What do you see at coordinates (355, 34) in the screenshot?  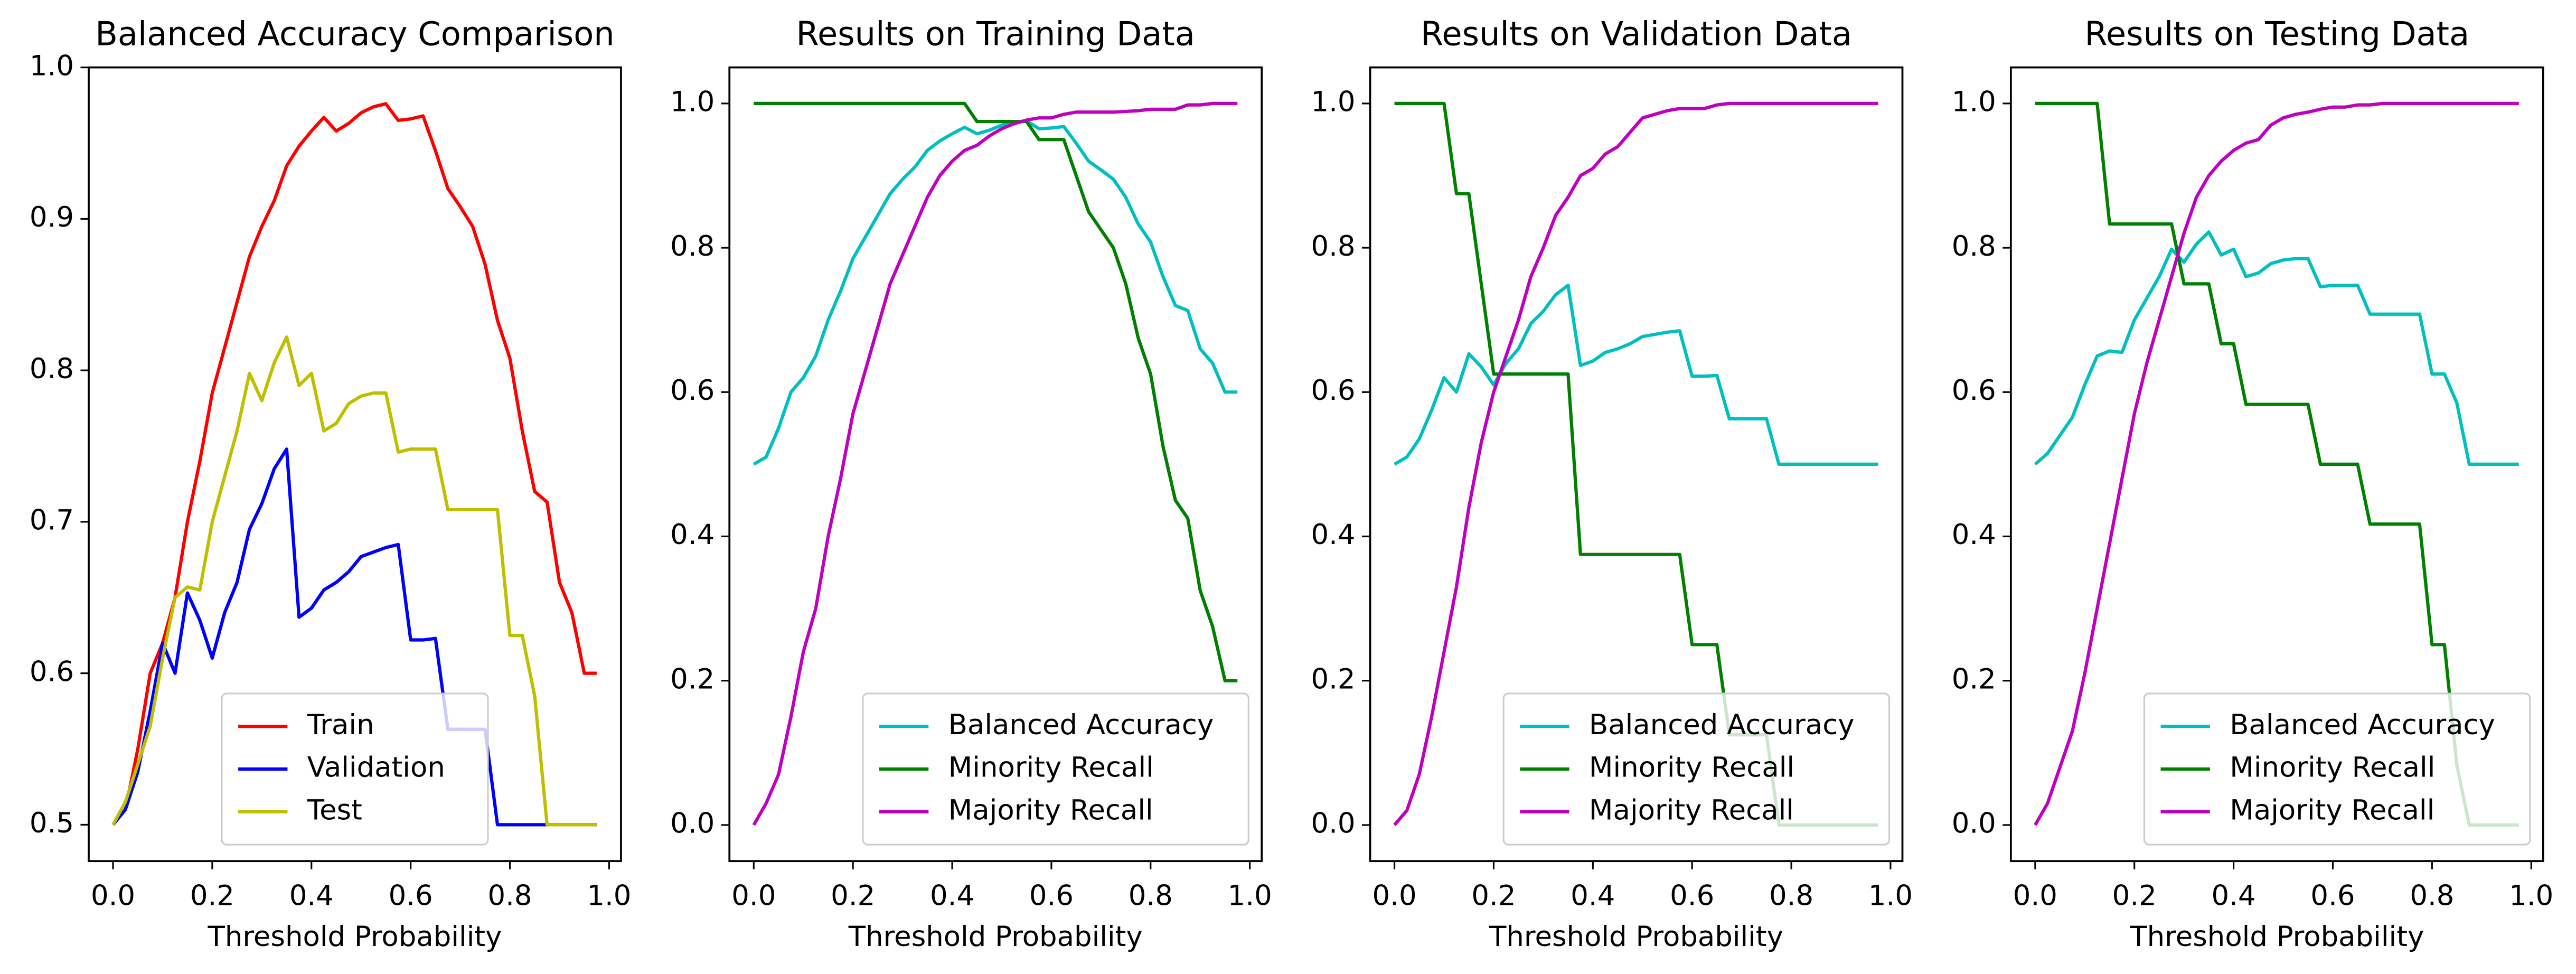 I see `subplot-title: Balanced Accuracy Comparison` at bounding box center [355, 34].